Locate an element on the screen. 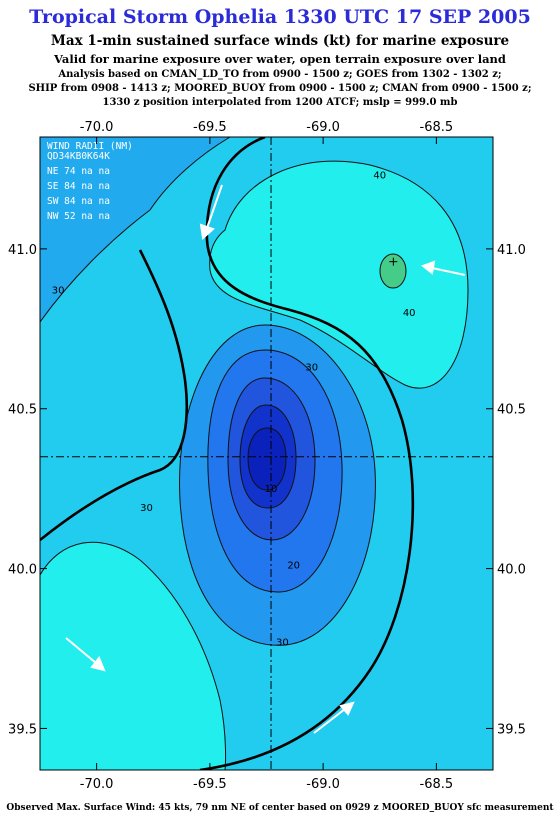 The height and width of the screenshot is (815, 560). y-tick-label-left: 40.0 is located at coordinates (22, 570).